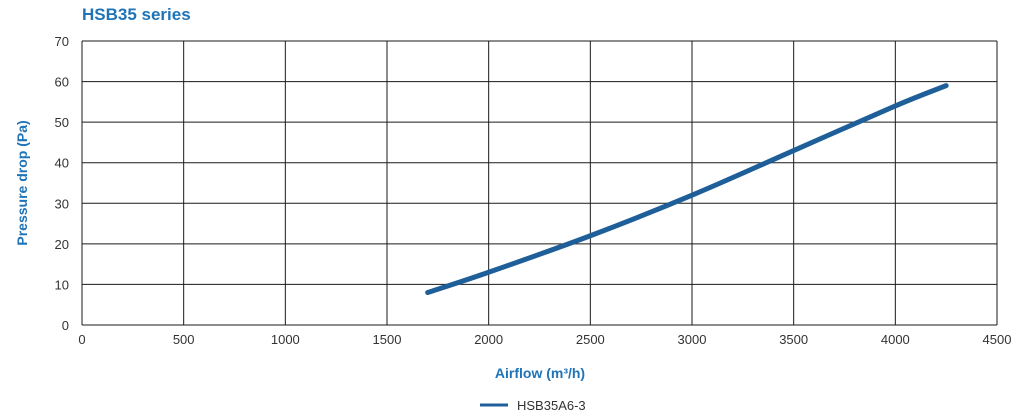  I want to click on legend: HSB35A6-3, so click(533, 405).